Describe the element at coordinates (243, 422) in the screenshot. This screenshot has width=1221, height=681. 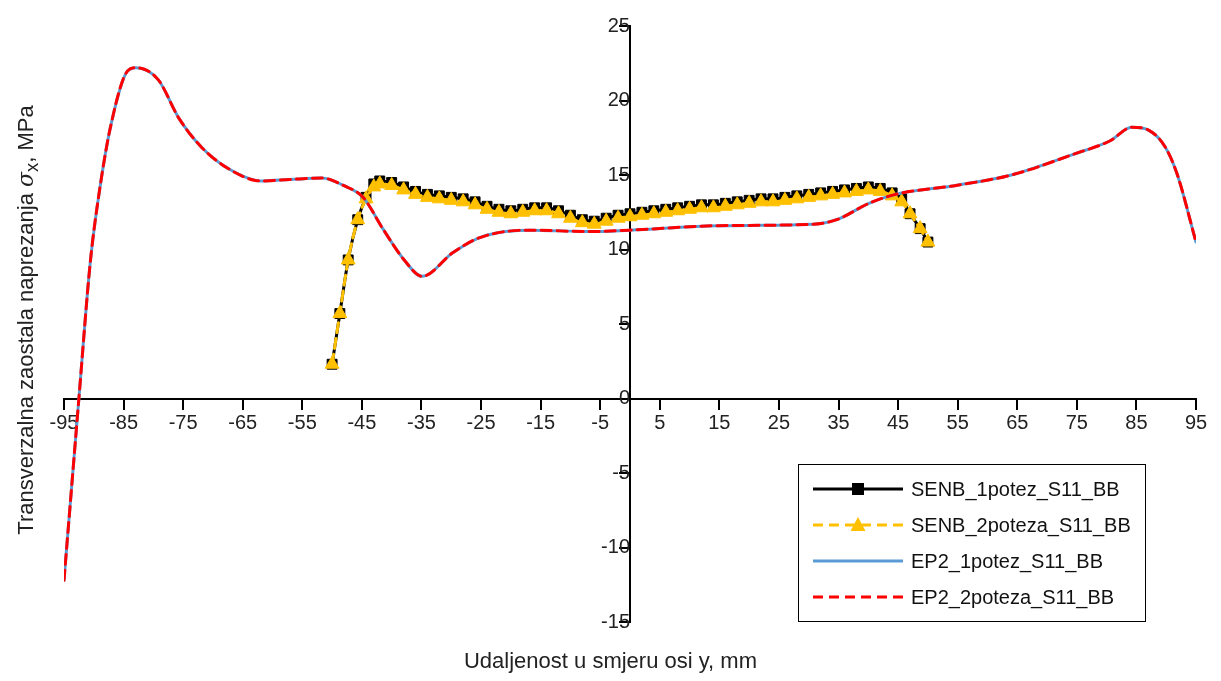
I see `x-tick-label: -65` at that location.